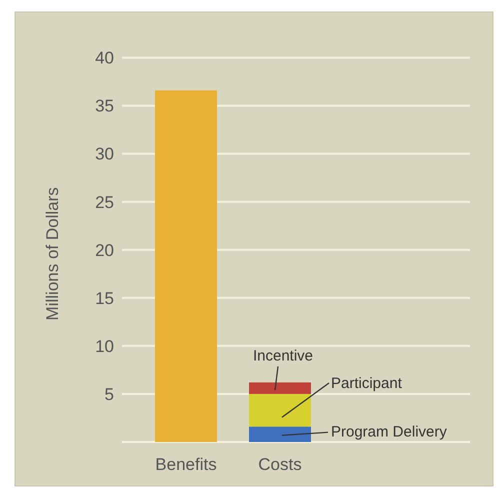 This screenshot has height=490, width=498. Describe the element at coordinates (104, 154) in the screenshot. I see `y-tick-label: 30` at that location.